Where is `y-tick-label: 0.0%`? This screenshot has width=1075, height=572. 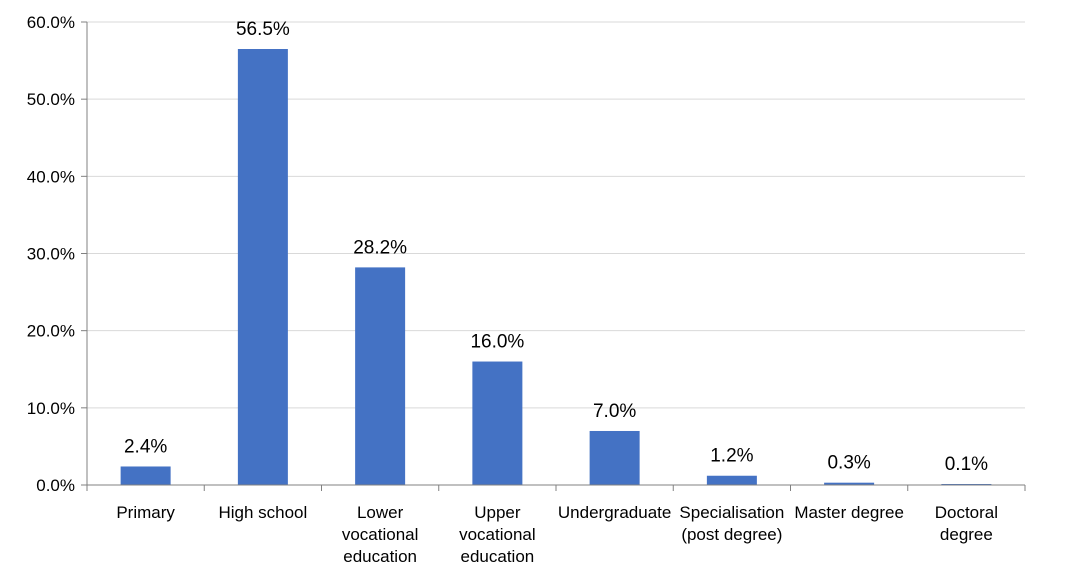
y-tick-label: 0.0% is located at coordinates (55, 485).